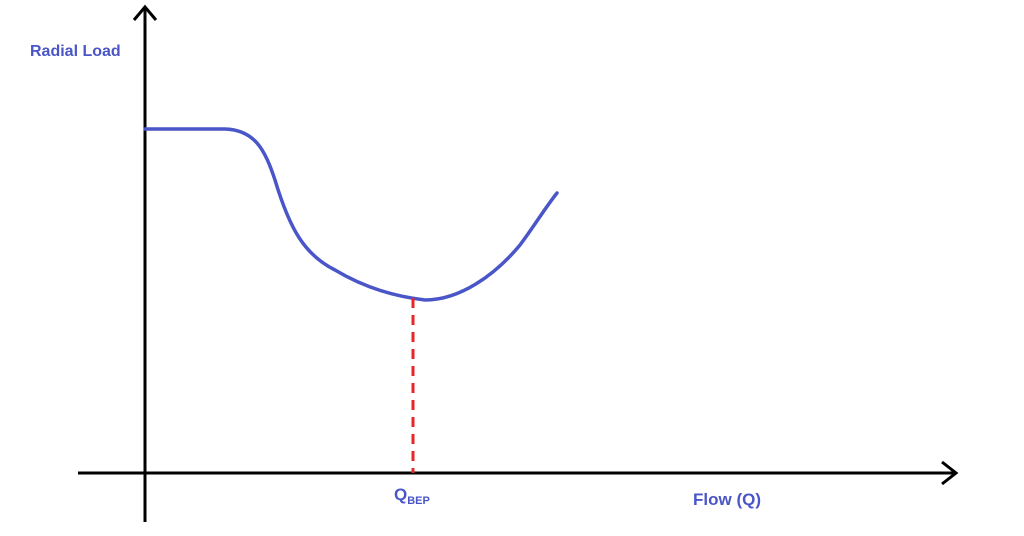 This screenshot has height=536, width=1024. I want to click on radial-load-curve, so click(351, 214).